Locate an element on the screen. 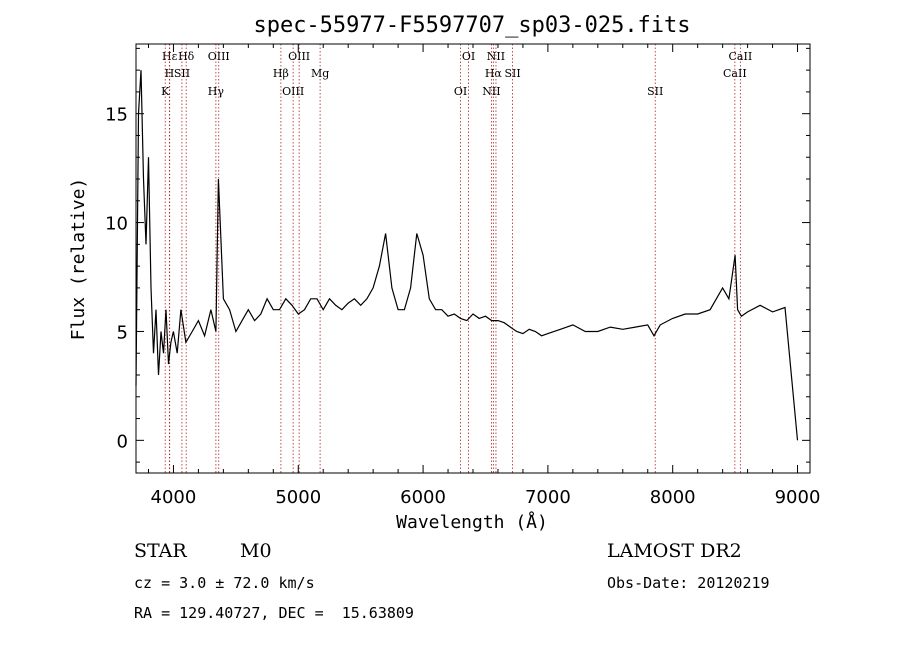  coordinates-text: RA = 129.40727, DEC = 15.63809 is located at coordinates (274, 613).